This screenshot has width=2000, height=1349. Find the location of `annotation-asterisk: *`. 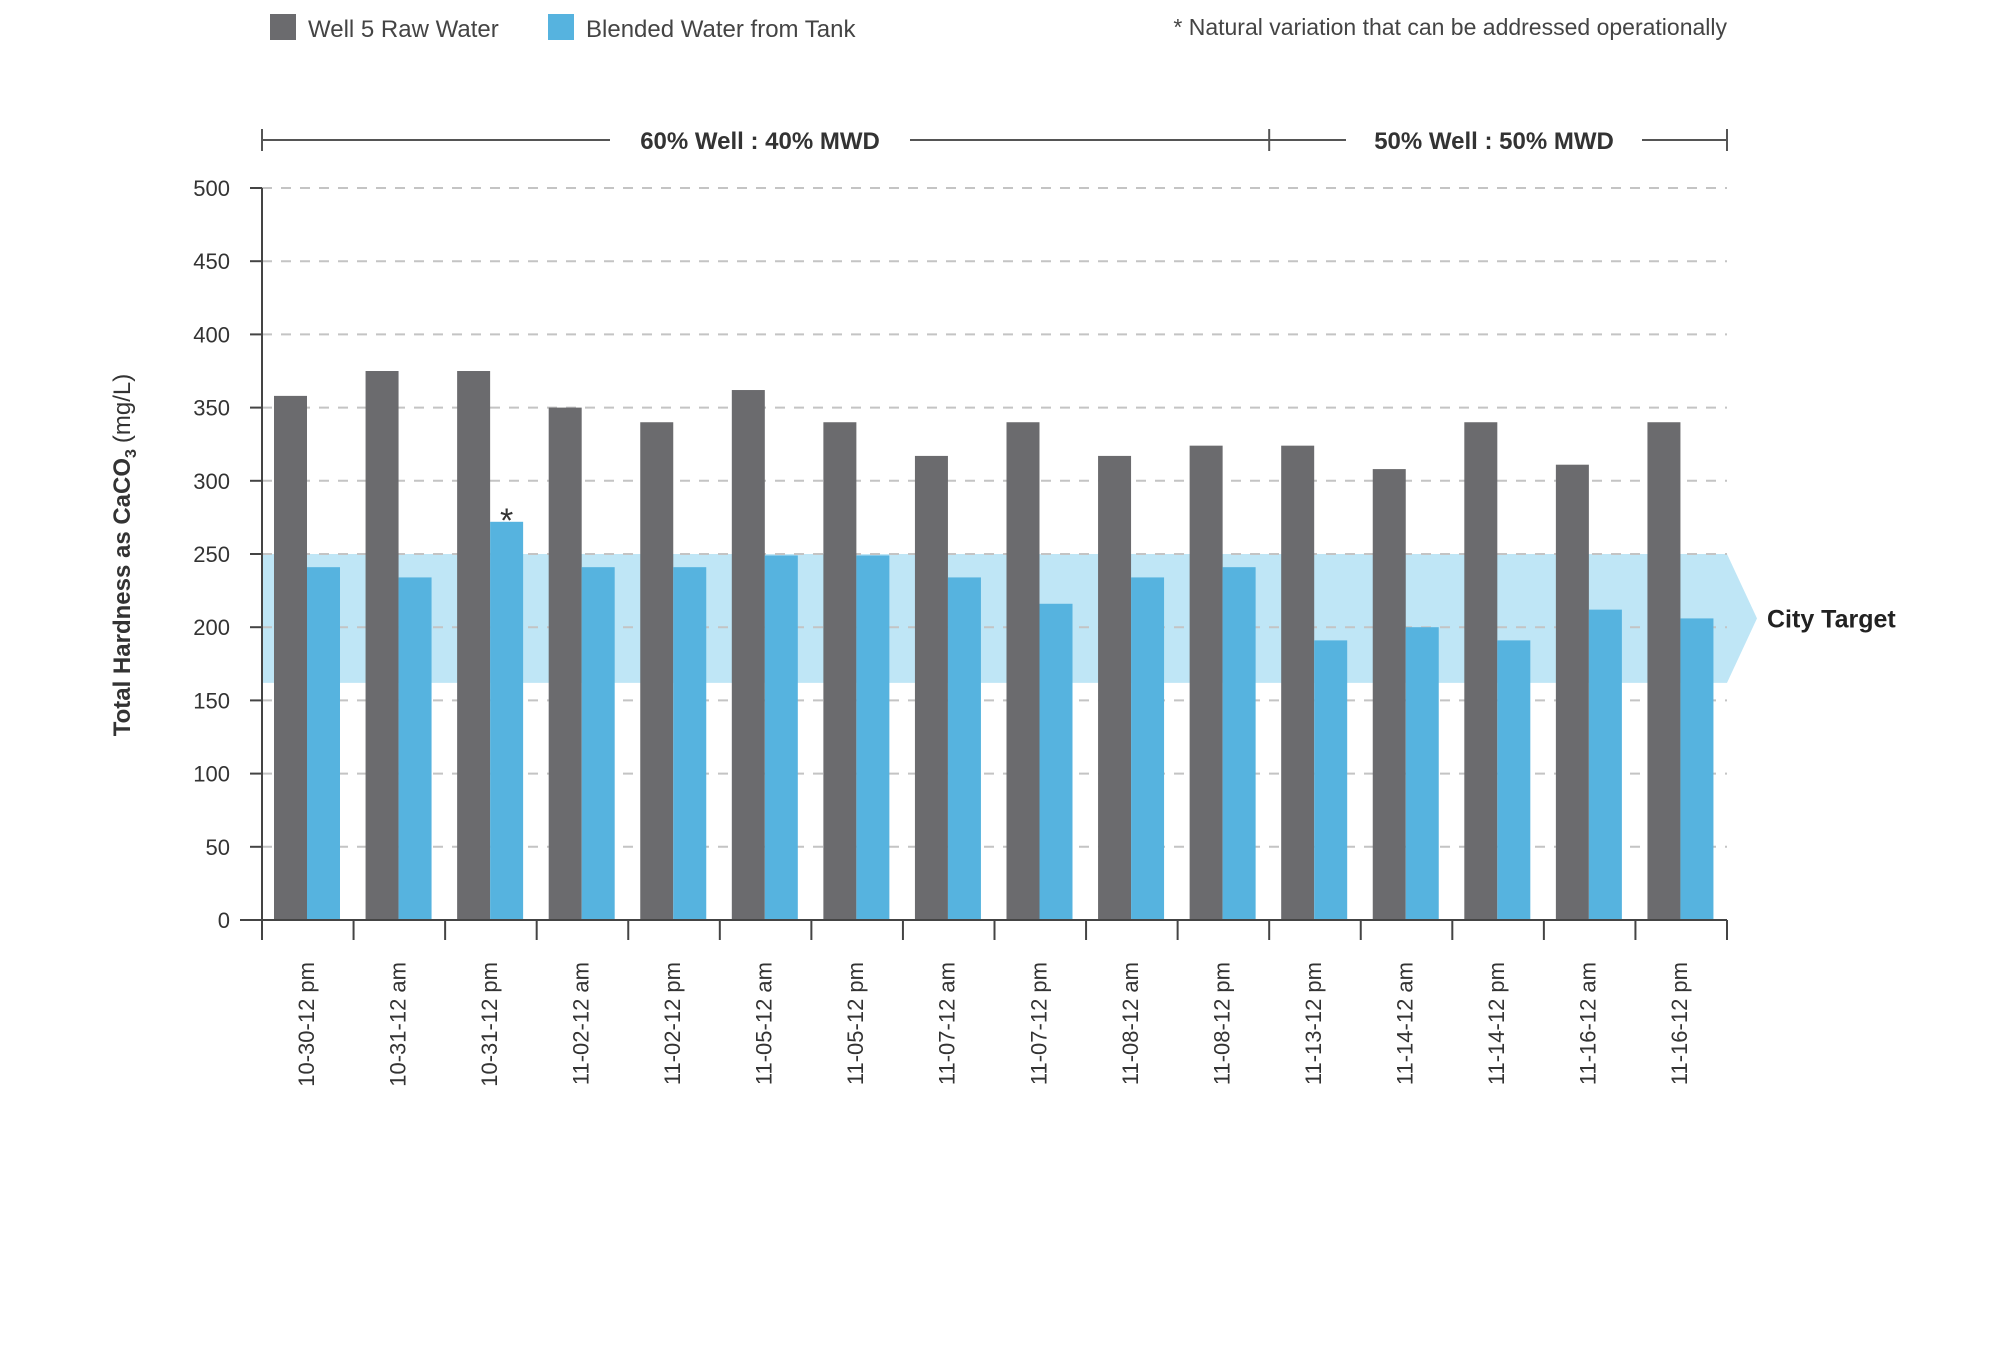

annotation-asterisk: * is located at coordinates (506, 521).